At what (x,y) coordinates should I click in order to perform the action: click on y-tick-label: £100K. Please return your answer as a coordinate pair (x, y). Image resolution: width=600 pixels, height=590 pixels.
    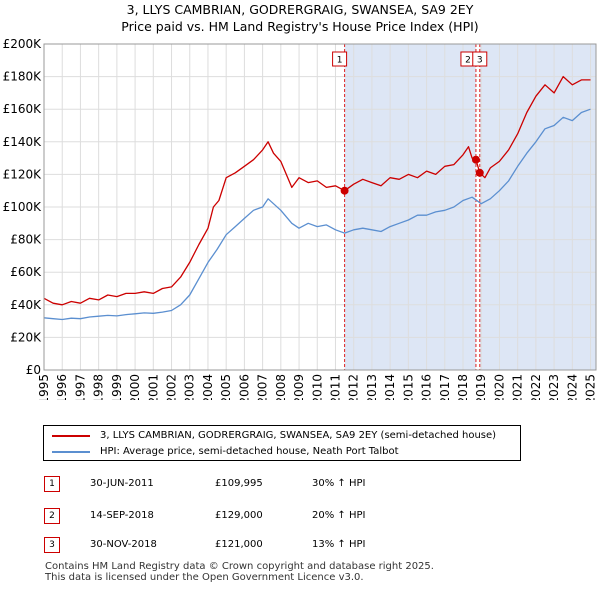
    Looking at the image, I should click on (23, 207).